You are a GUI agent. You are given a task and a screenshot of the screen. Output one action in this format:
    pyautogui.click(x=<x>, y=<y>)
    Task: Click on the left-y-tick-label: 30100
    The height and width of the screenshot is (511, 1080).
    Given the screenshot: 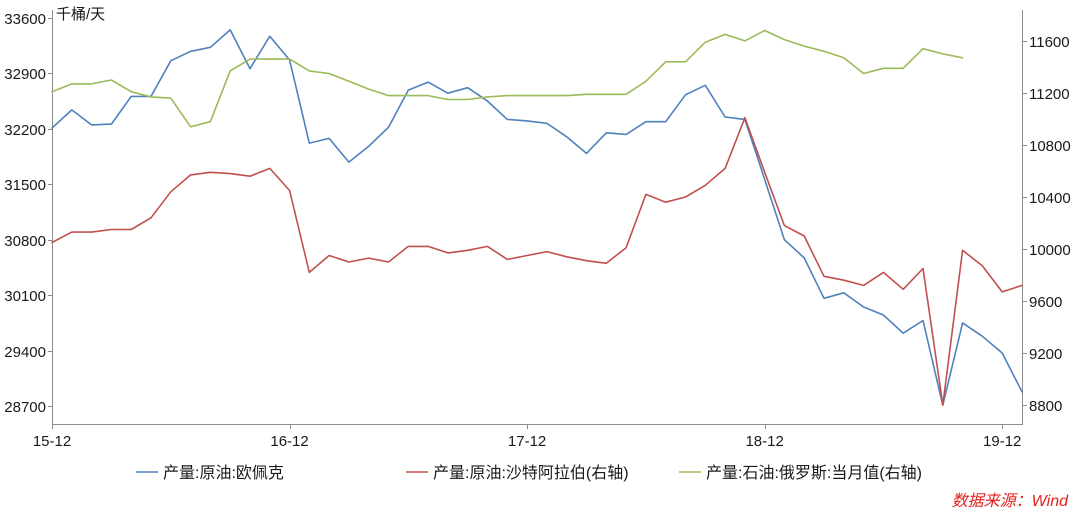 What is the action you would take?
    pyautogui.click(x=25, y=296)
    